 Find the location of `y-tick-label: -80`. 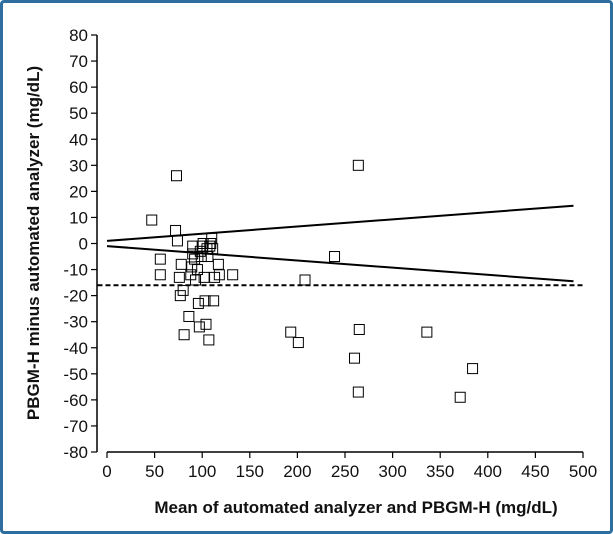

y-tick-label: -80 is located at coordinates (75, 452).